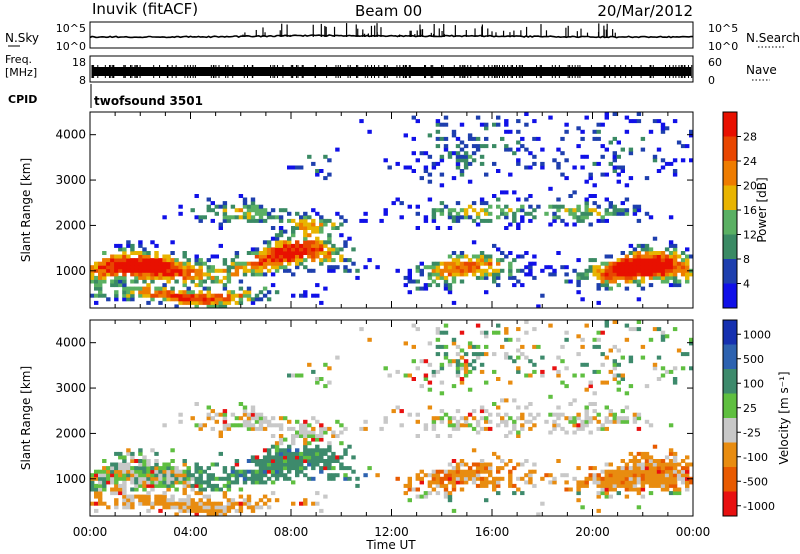 This screenshot has width=800, height=554. I want to click on noise-right-tick-bottom: 10^0, so click(723, 46).